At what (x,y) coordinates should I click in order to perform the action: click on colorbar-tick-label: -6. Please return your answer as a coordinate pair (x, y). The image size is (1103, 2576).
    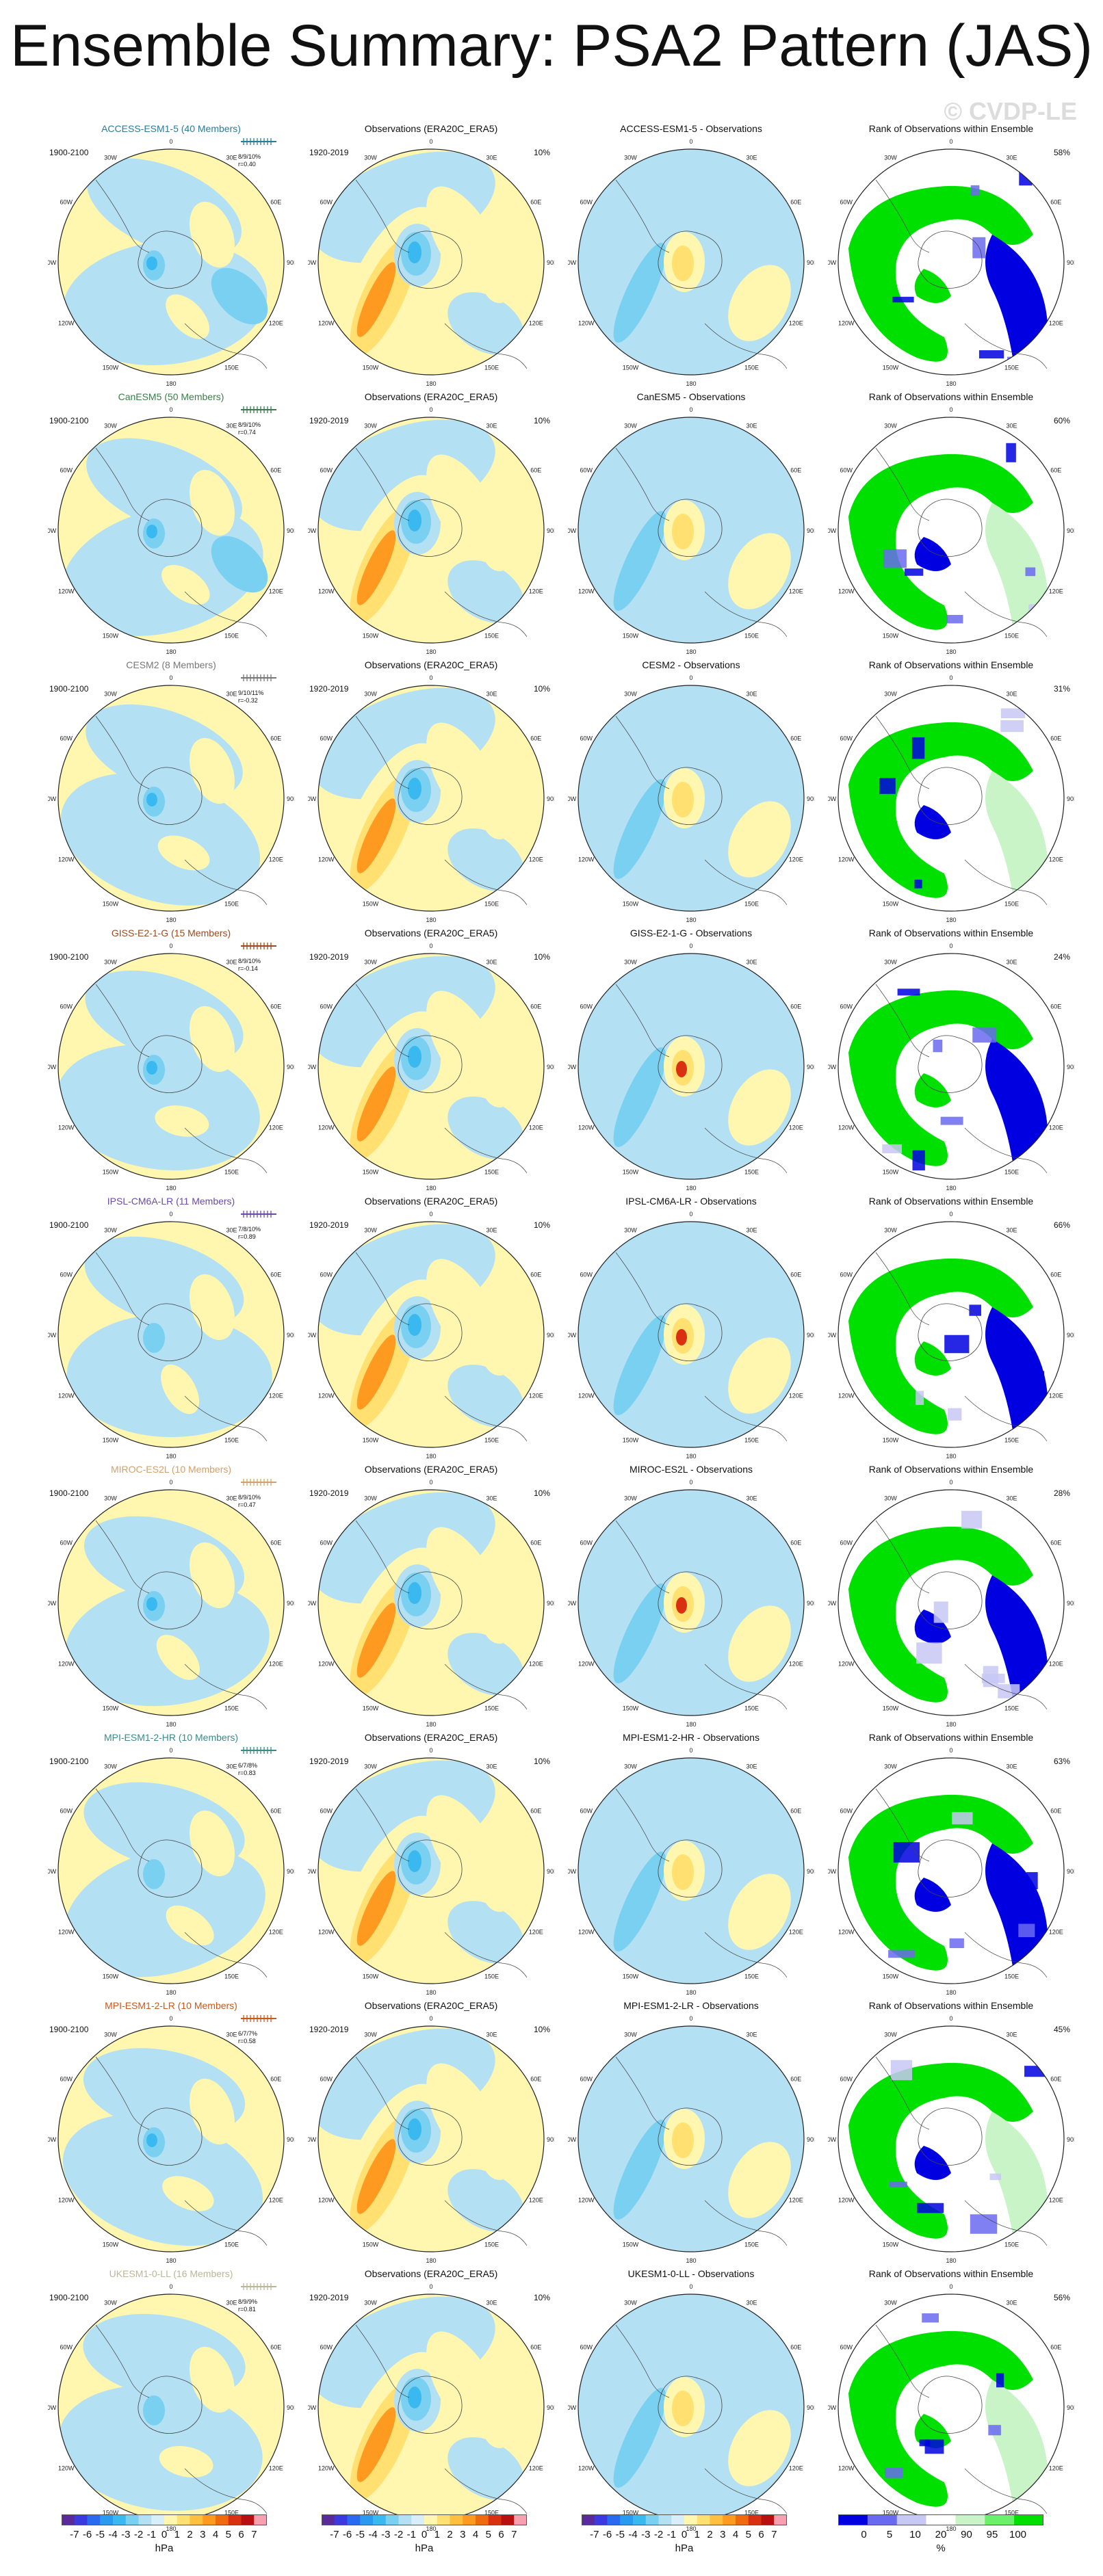
    Looking at the image, I should click on (347, 2534).